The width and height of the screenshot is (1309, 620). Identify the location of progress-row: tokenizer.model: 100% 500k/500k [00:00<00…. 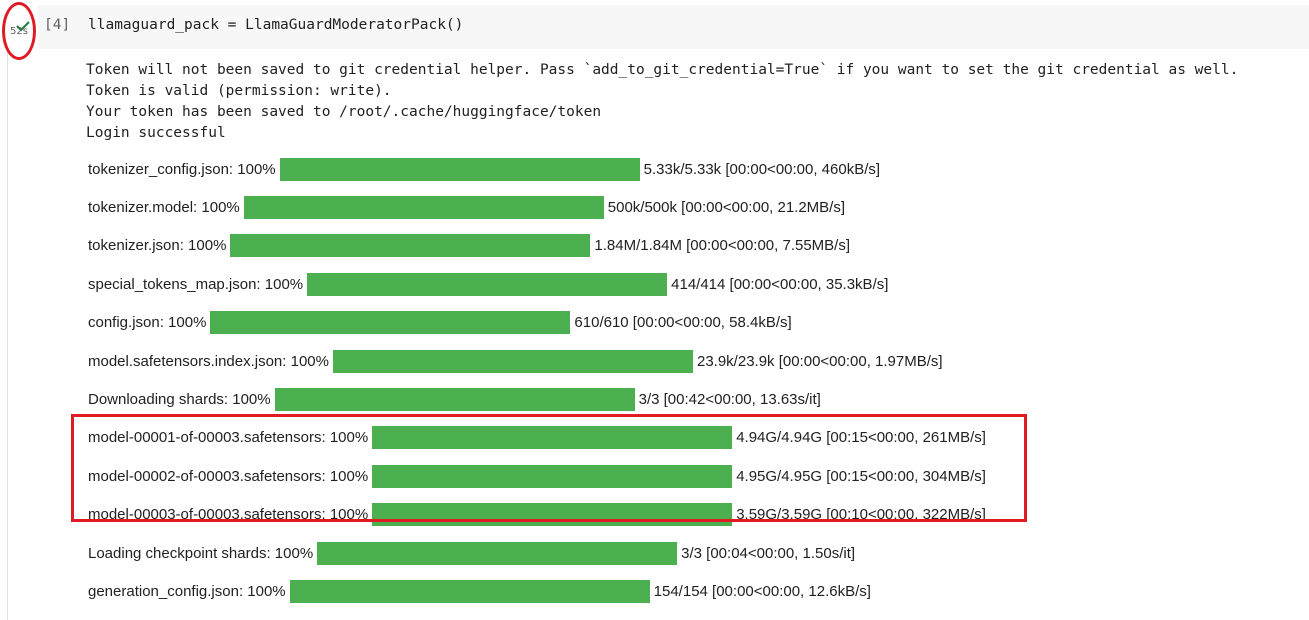
(537, 207).